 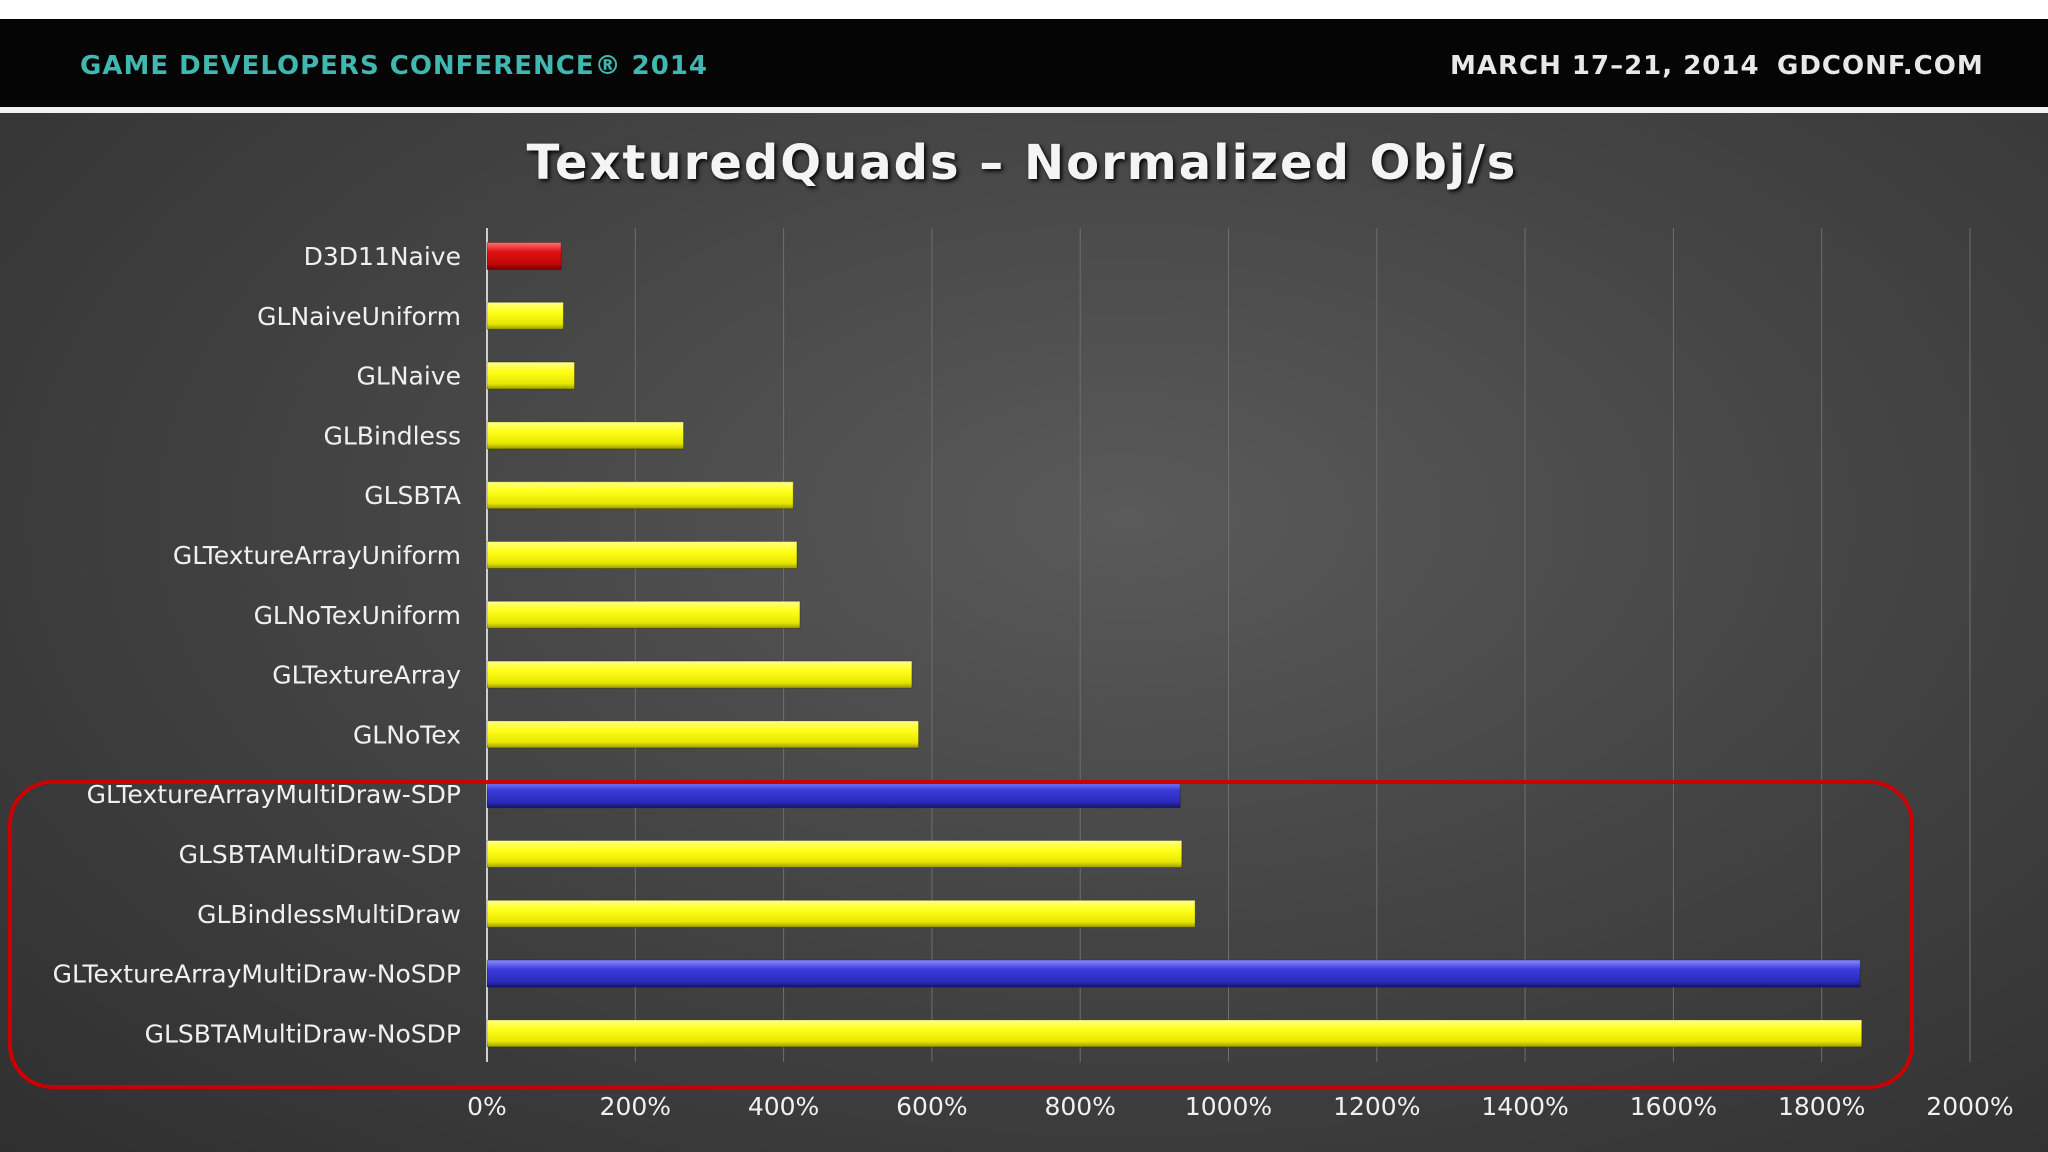 What do you see at coordinates (1821, 1106) in the screenshot?
I see `x-tick-label: 1800%` at bounding box center [1821, 1106].